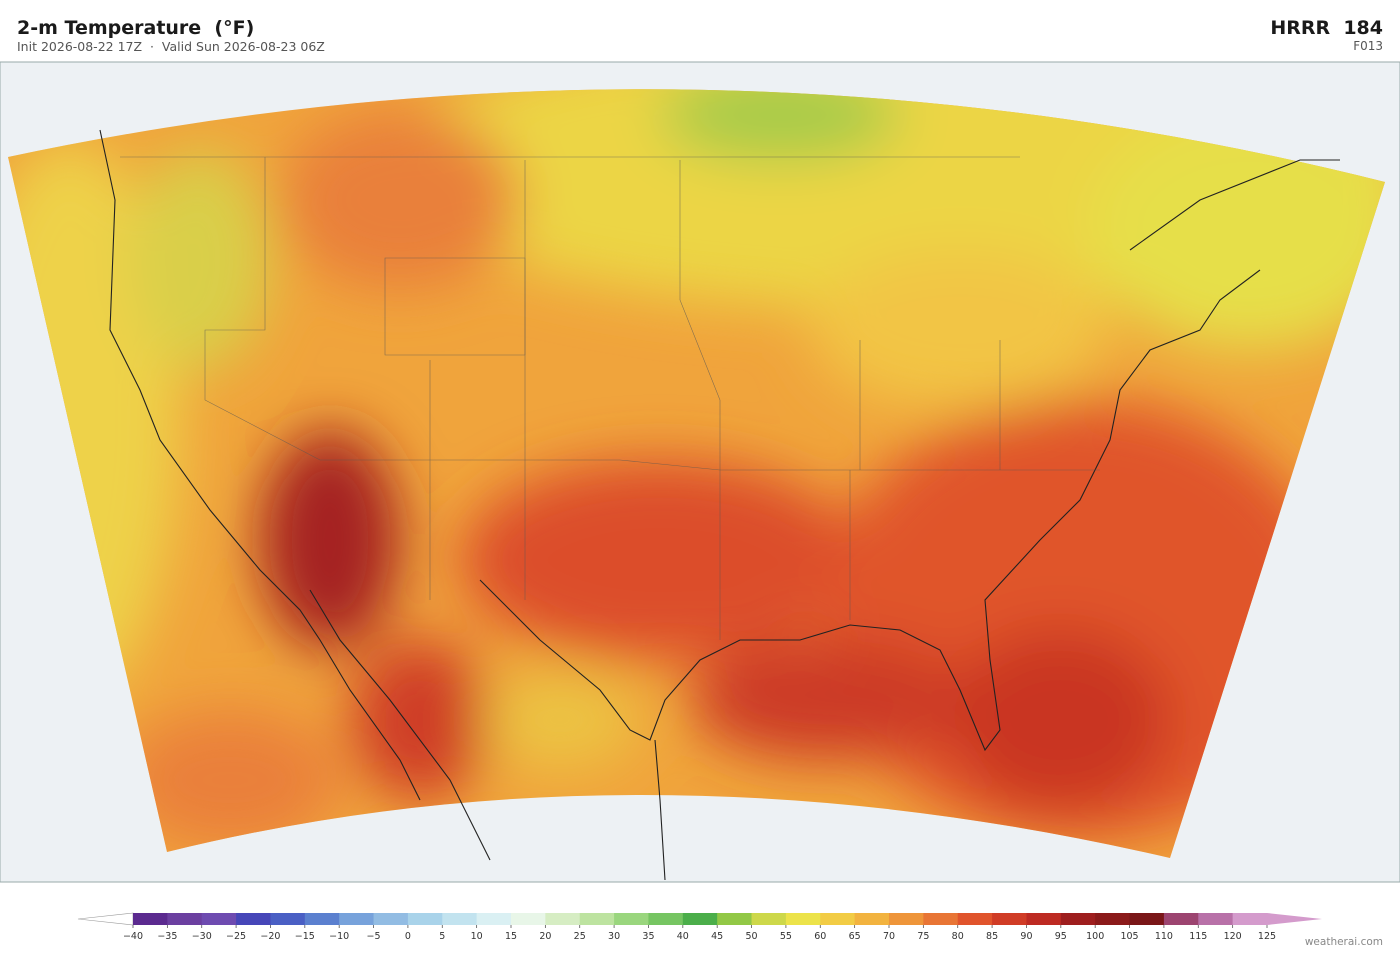 The image size is (1400, 956). What do you see at coordinates (992, 936) in the screenshot?
I see `colorbar-tick-label: 85` at bounding box center [992, 936].